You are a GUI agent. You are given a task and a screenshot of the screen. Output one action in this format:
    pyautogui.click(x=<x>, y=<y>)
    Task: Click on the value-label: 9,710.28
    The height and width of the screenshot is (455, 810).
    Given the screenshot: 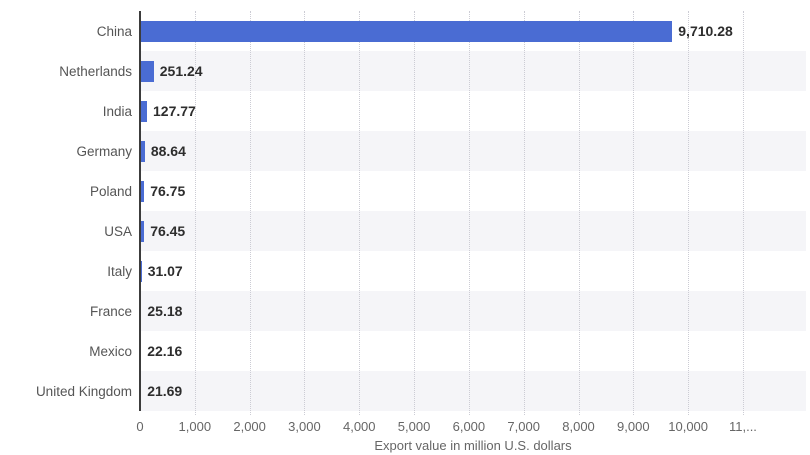 What is the action you would take?
    pyautogui.click(x=705, y=31)
    